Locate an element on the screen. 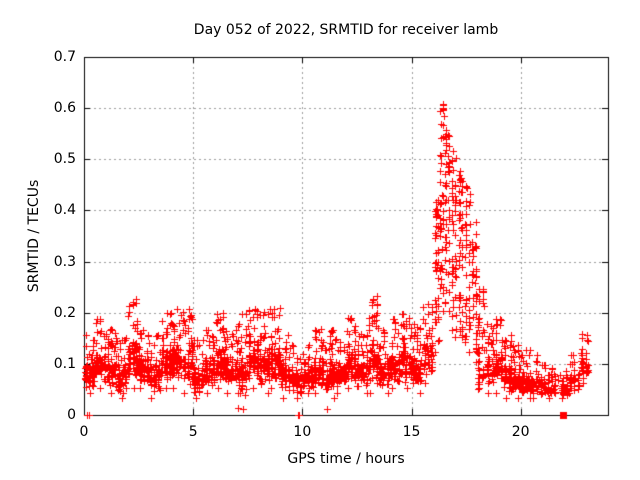 This screenshot has height=480, width=640. x-tick-label: 5 is located at coordinates (193, 432).